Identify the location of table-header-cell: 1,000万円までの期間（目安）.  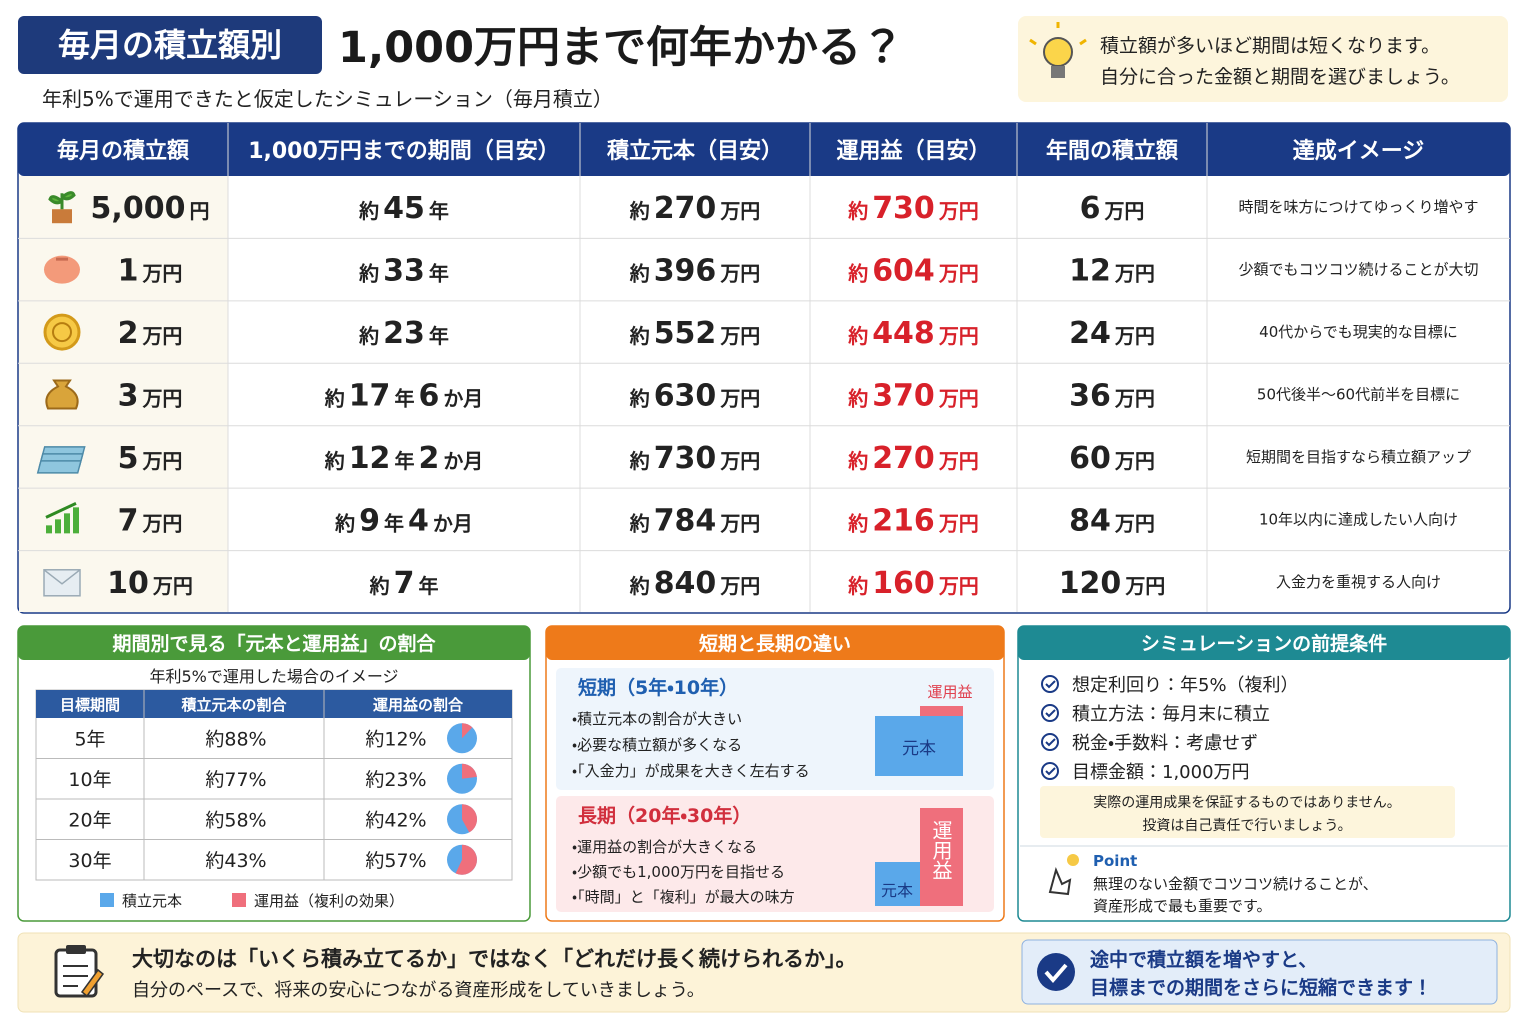
(404, 151).